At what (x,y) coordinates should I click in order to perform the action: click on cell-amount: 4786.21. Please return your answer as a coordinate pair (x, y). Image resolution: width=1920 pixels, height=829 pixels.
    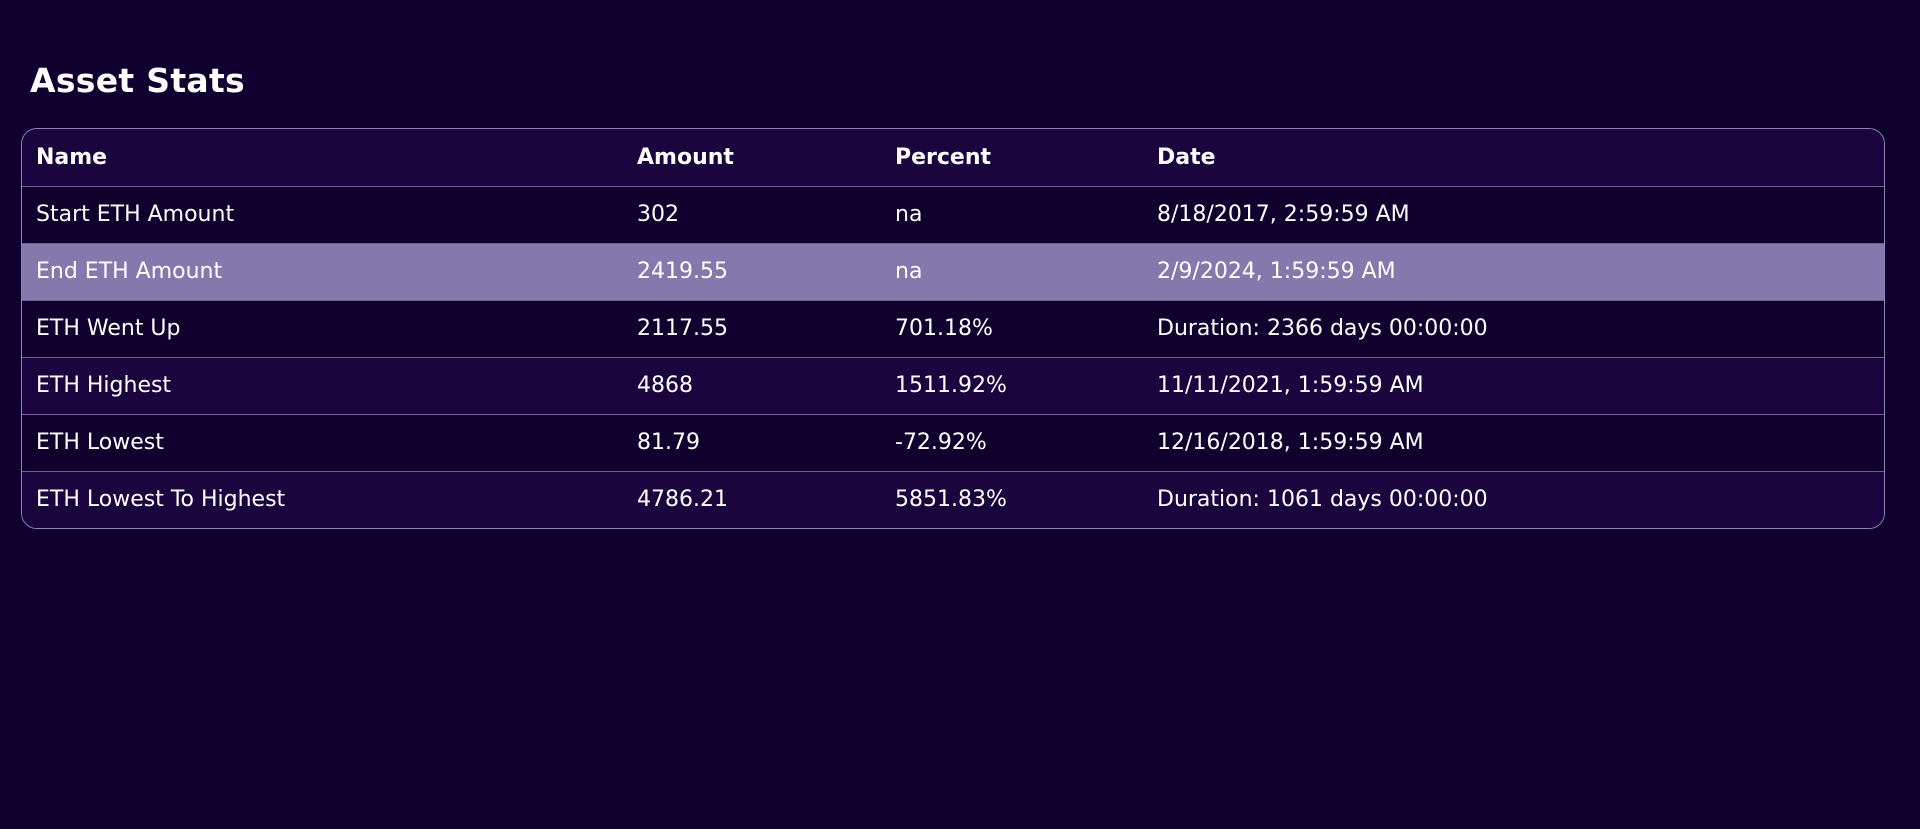
    Looking at the image, I should click on (682, 500).